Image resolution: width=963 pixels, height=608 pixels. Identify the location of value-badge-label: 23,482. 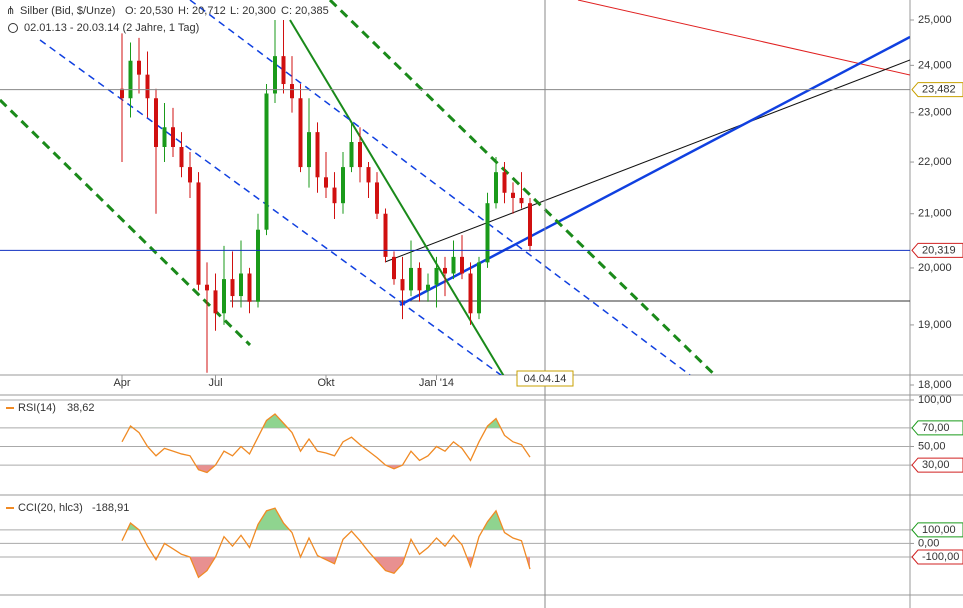
(939, 90).